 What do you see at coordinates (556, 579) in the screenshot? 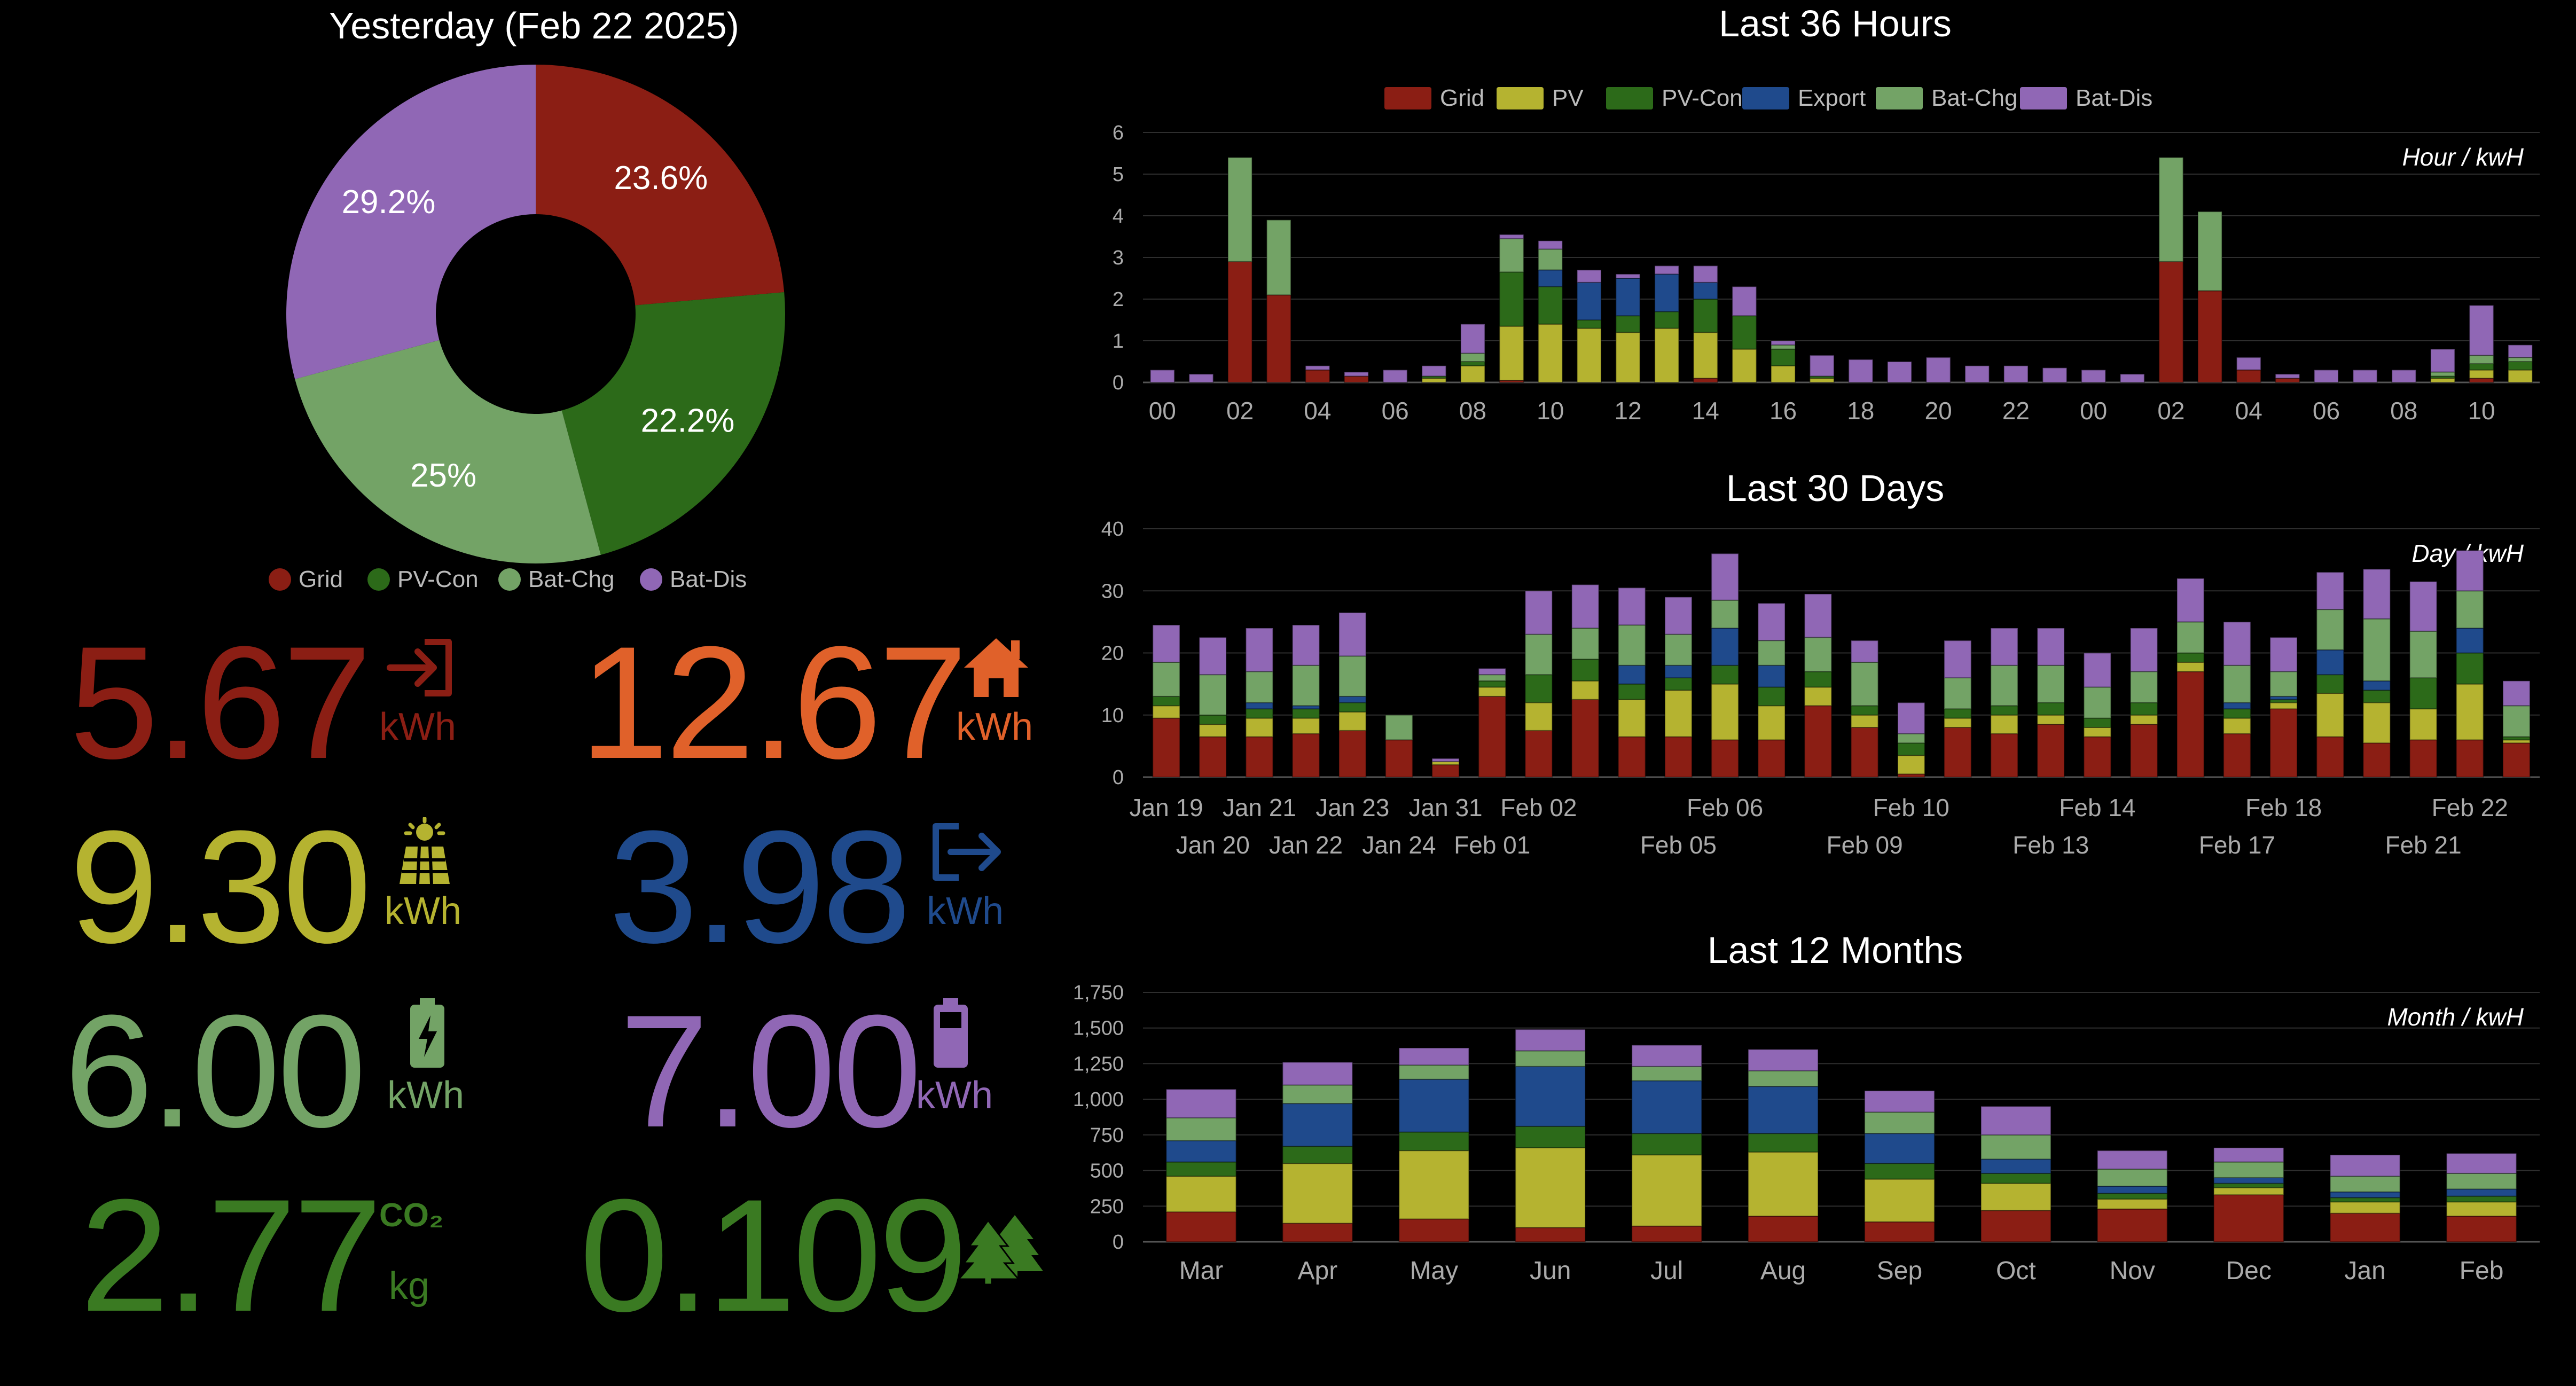
I see `donut-legend-item: Bat-Chg` at bounding box center [556, 579].